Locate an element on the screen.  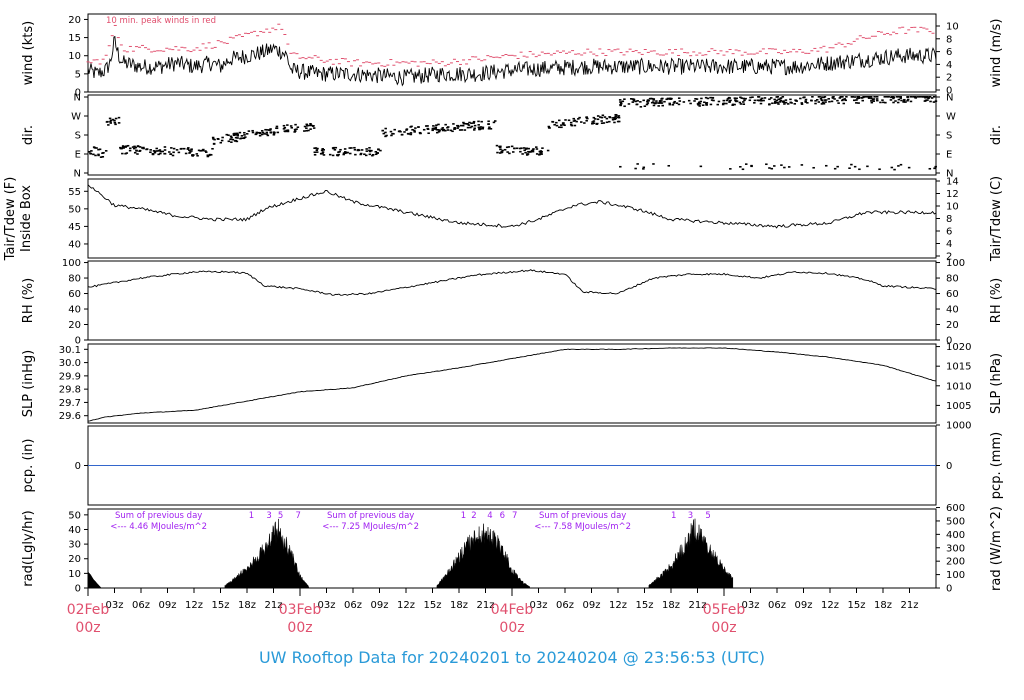
wind-annotation: 10 min. peak winds in red is located at coordinates (161, 21).